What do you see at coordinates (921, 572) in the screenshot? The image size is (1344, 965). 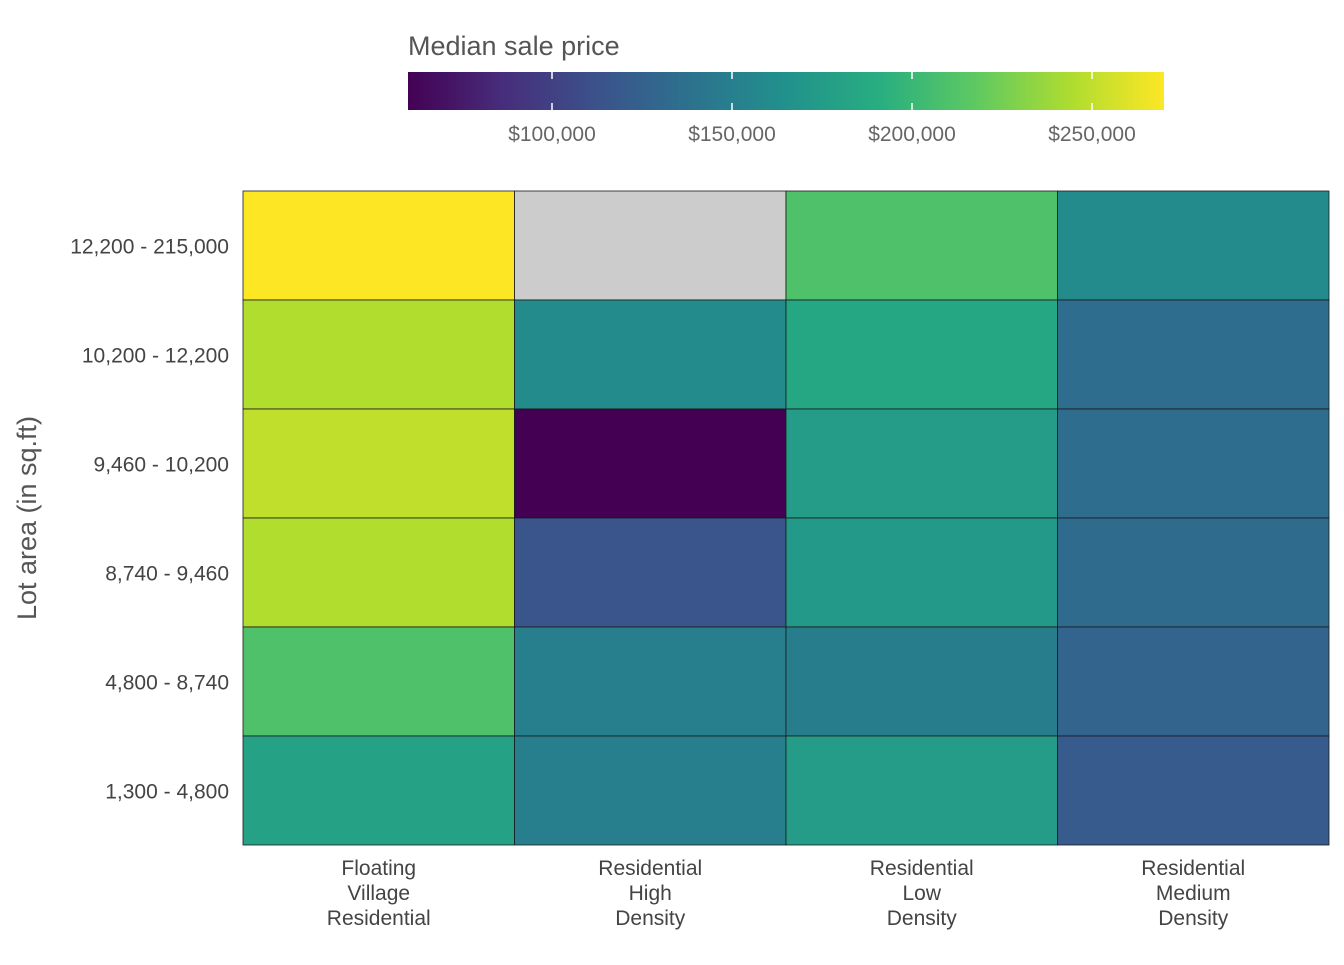 I see `heatmap-cell-r3-c2` at bounding box center [921, 572].